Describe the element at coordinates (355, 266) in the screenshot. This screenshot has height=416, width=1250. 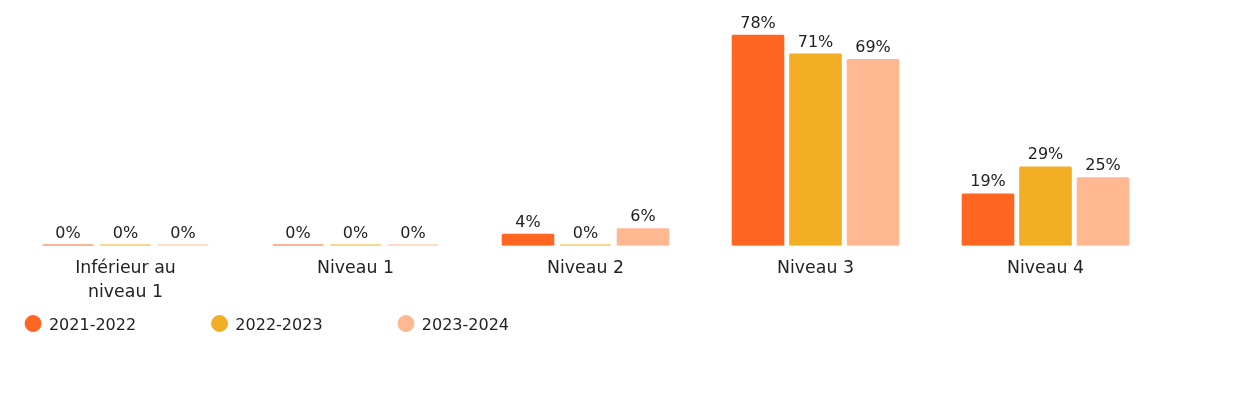
I see `x-tick-label: Niveau 1` at that location.